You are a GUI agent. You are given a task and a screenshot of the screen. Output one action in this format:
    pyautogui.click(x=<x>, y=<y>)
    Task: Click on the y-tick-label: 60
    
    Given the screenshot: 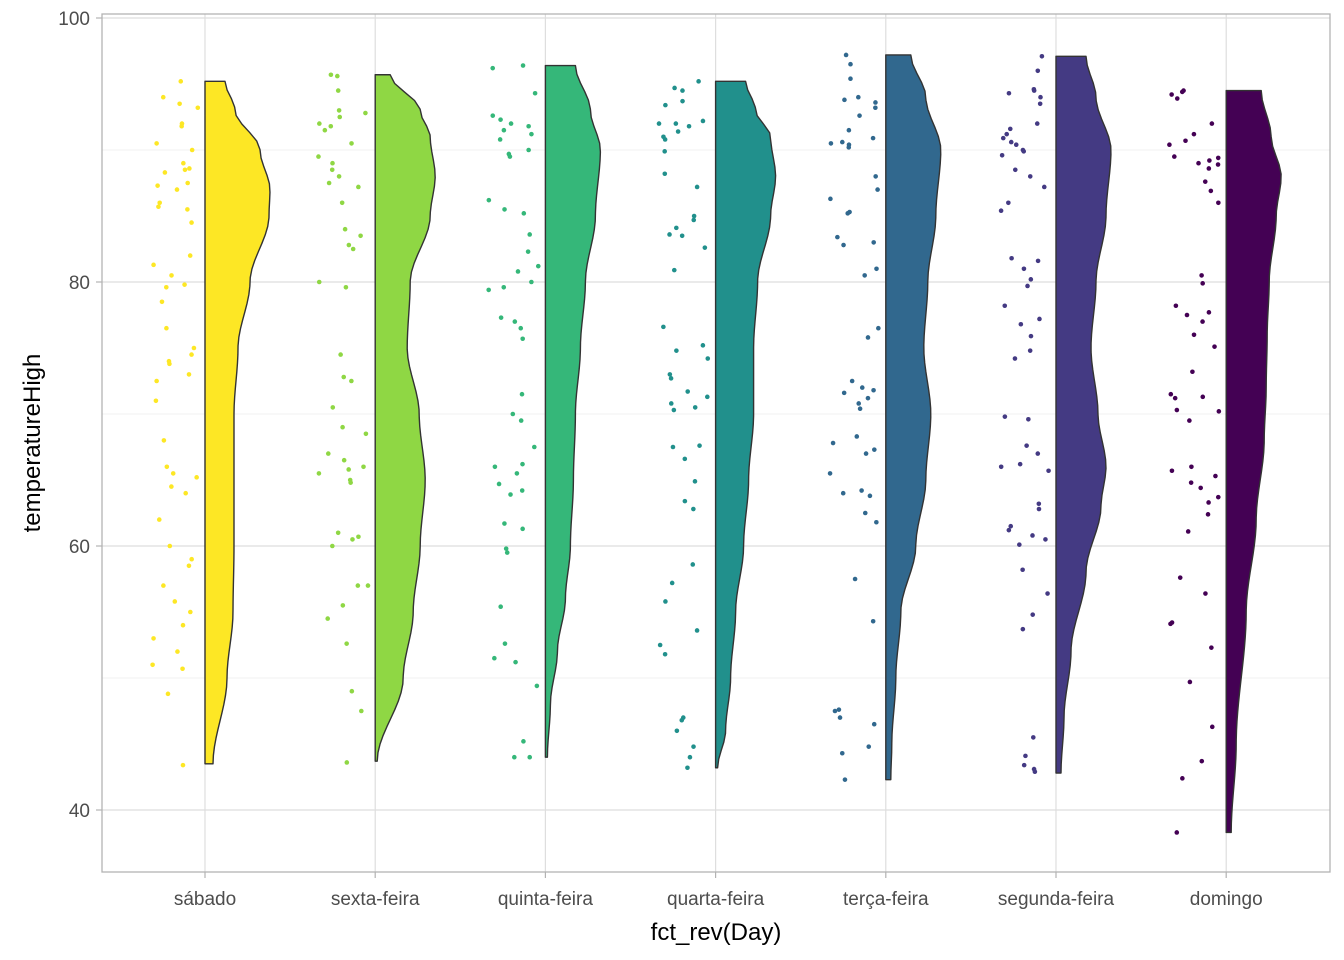 What is the action you would take?
    pyautogui.click(x=79, y=547)
    